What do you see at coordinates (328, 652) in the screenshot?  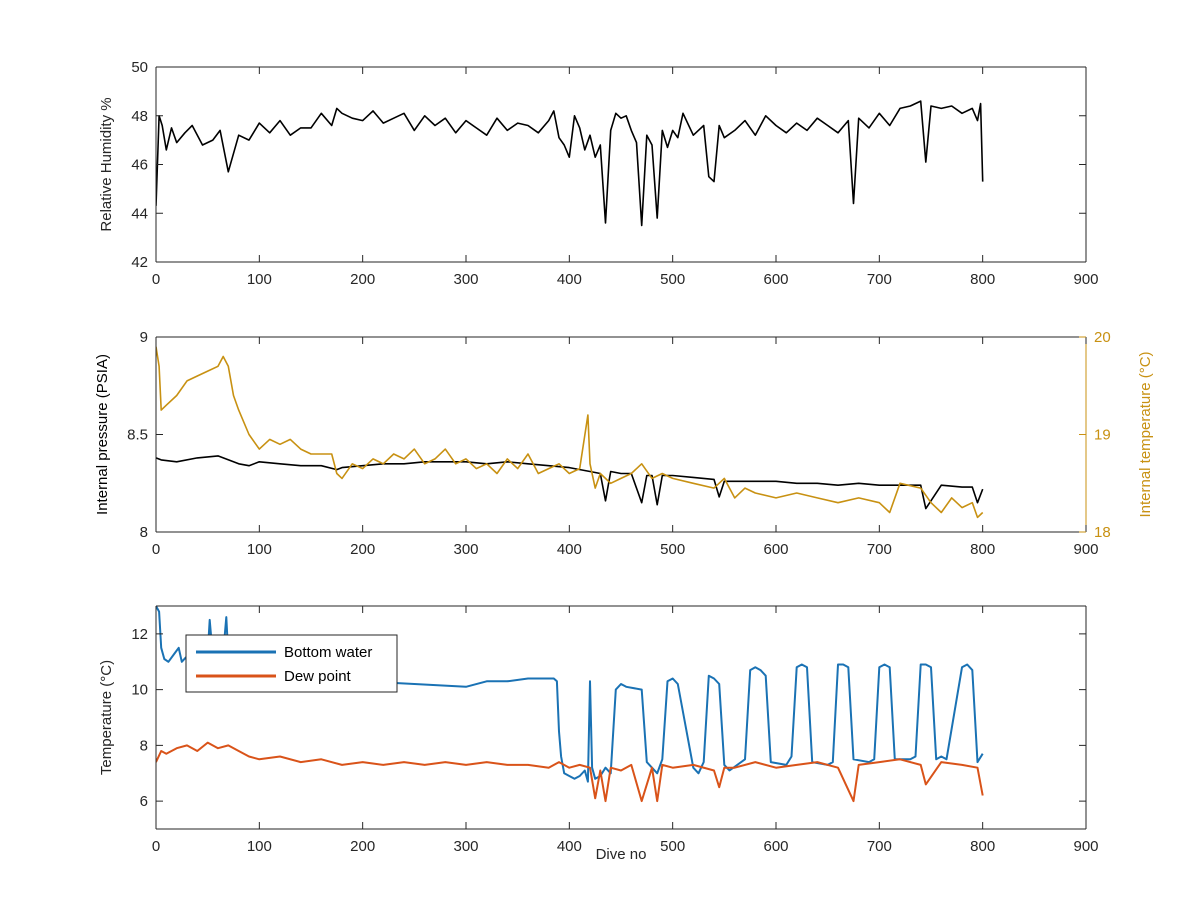 I see `legend-label: Bottom water` at bounding box center [328, 652].